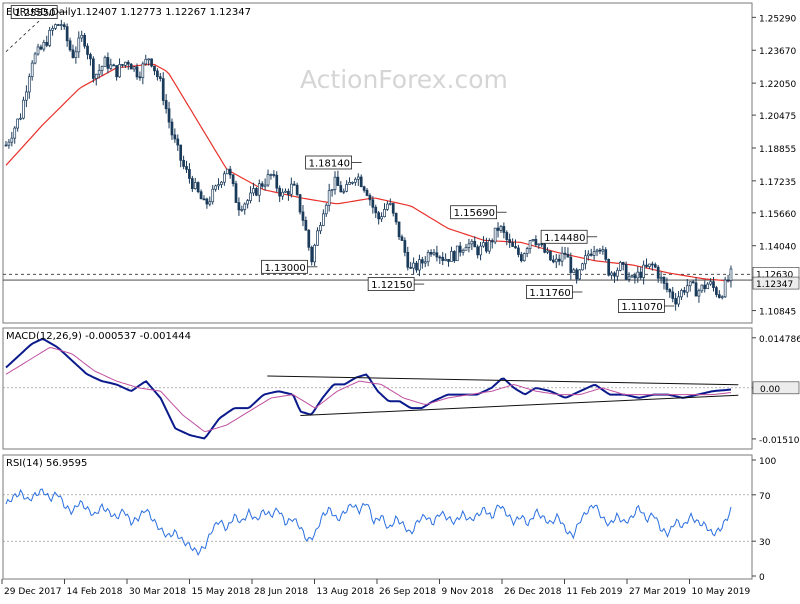 This screenshot has height=604, width=800. I want to click on x-tick-label: 9 Nov 2018, so click(468, 592).